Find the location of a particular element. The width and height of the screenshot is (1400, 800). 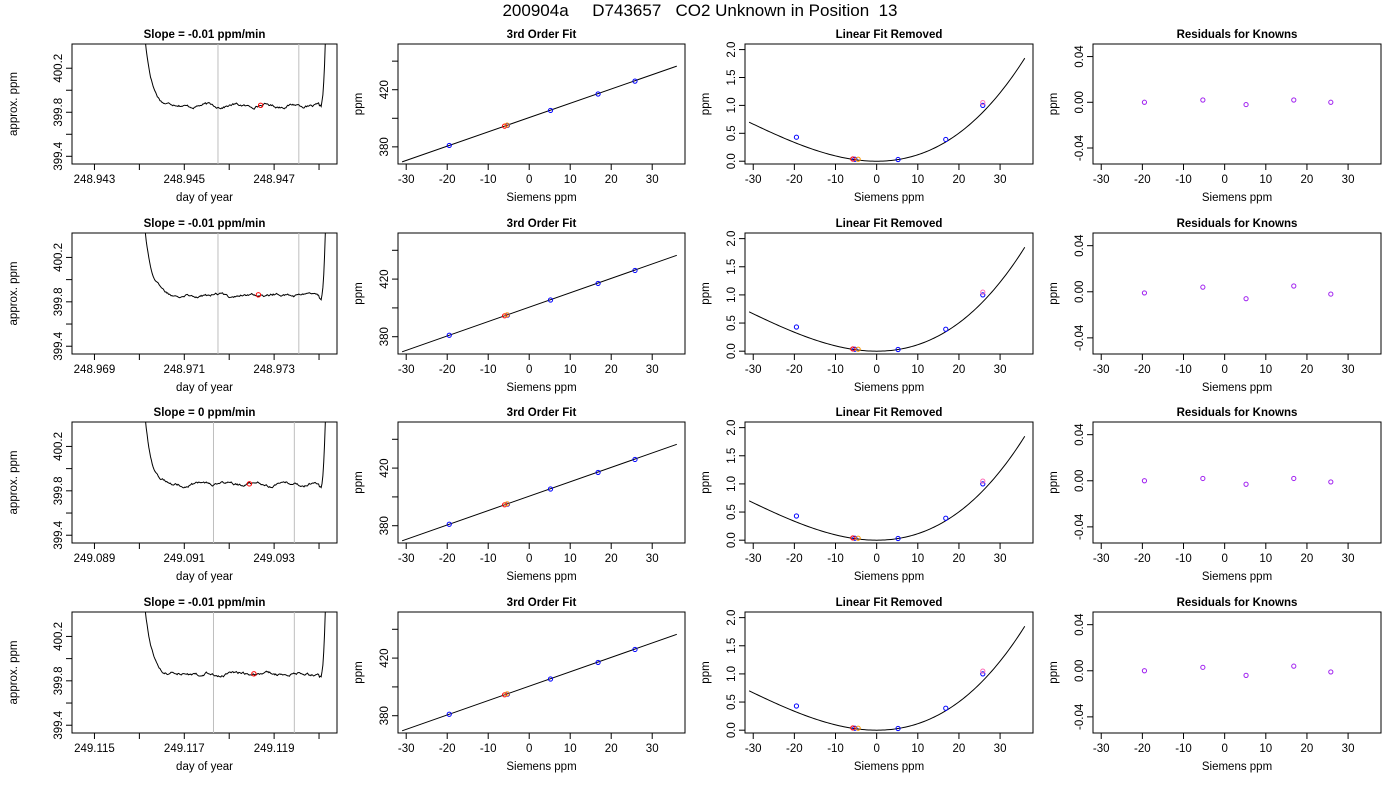

panel-title: Slope = -0.01 ppm/min is located at coordinates (205, 603).